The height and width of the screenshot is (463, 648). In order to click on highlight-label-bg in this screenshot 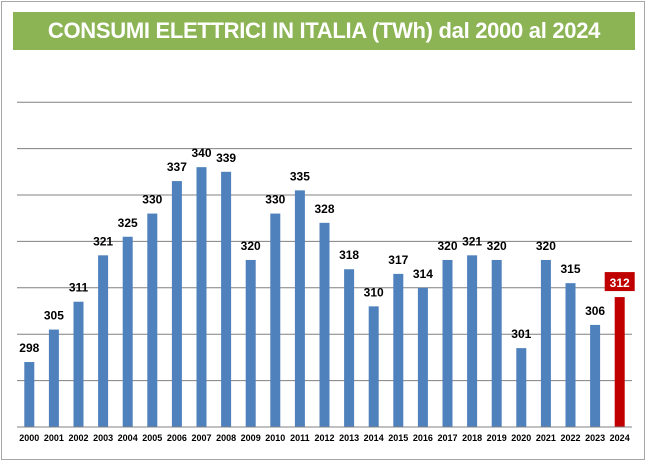, I will do `click(619, 282)`.